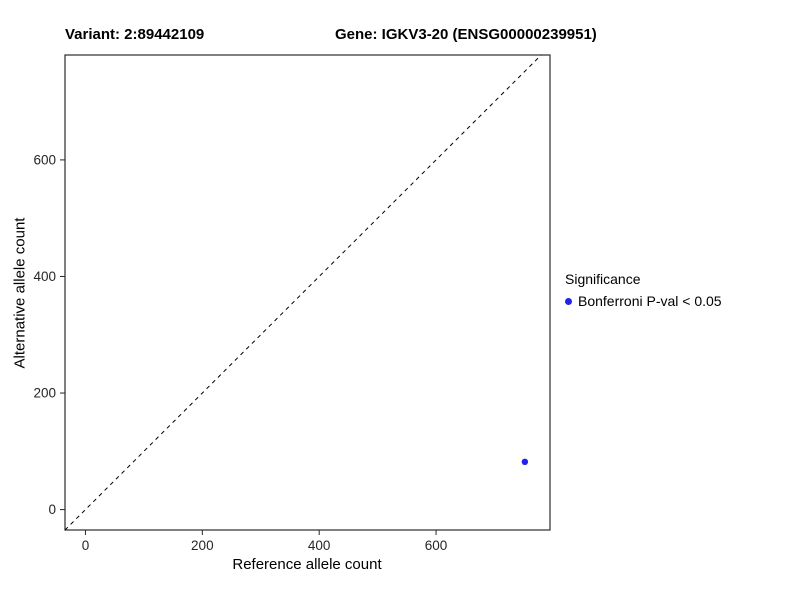 The image size is (800, 600). What do you see at coordinates (650, 301) in the screenshot?
I see `legend-entry-label: Bonferroni P-val < 0.05` at bounding box center [650, 301].